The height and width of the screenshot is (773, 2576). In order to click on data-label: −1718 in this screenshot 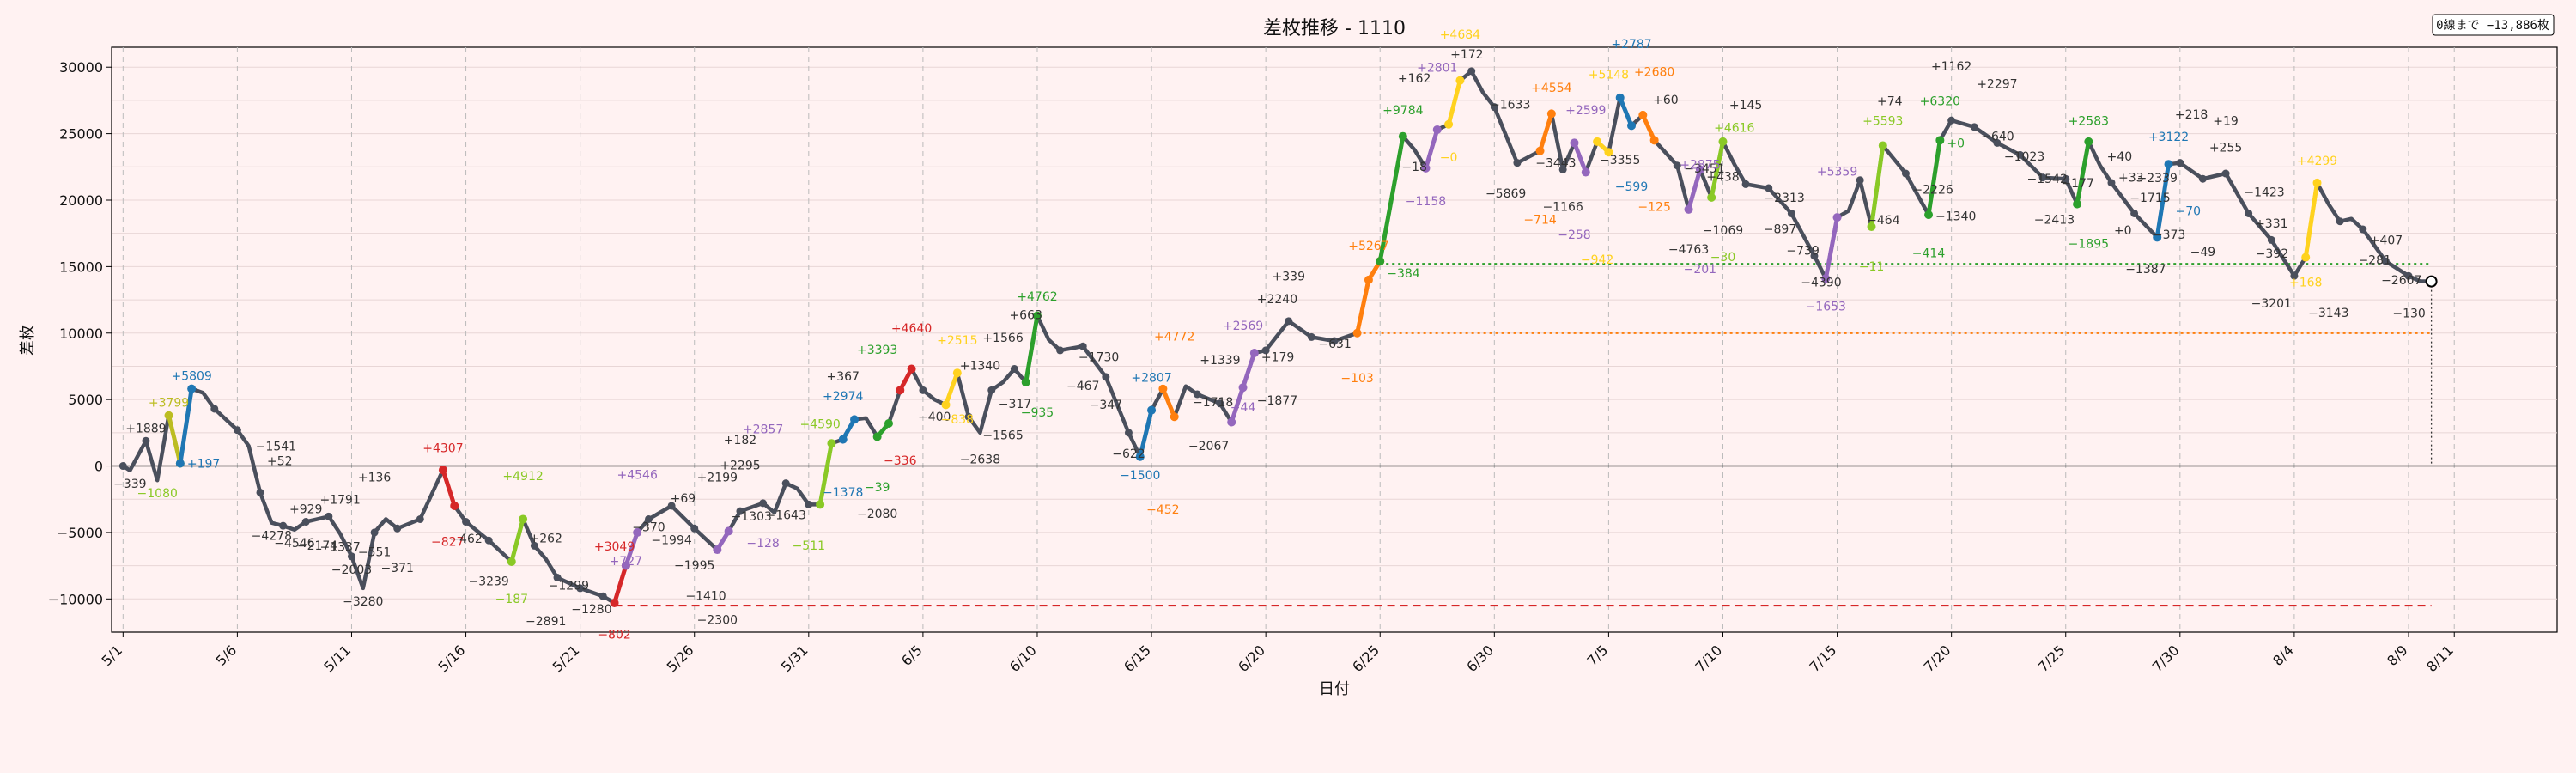, I will do `click(1213, 403)`.